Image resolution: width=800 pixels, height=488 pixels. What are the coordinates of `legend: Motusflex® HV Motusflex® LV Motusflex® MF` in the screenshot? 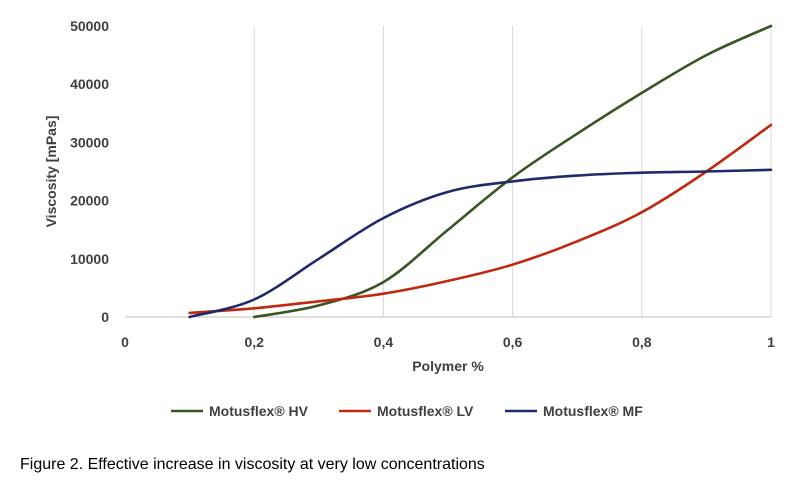 It's located at (407, 411).